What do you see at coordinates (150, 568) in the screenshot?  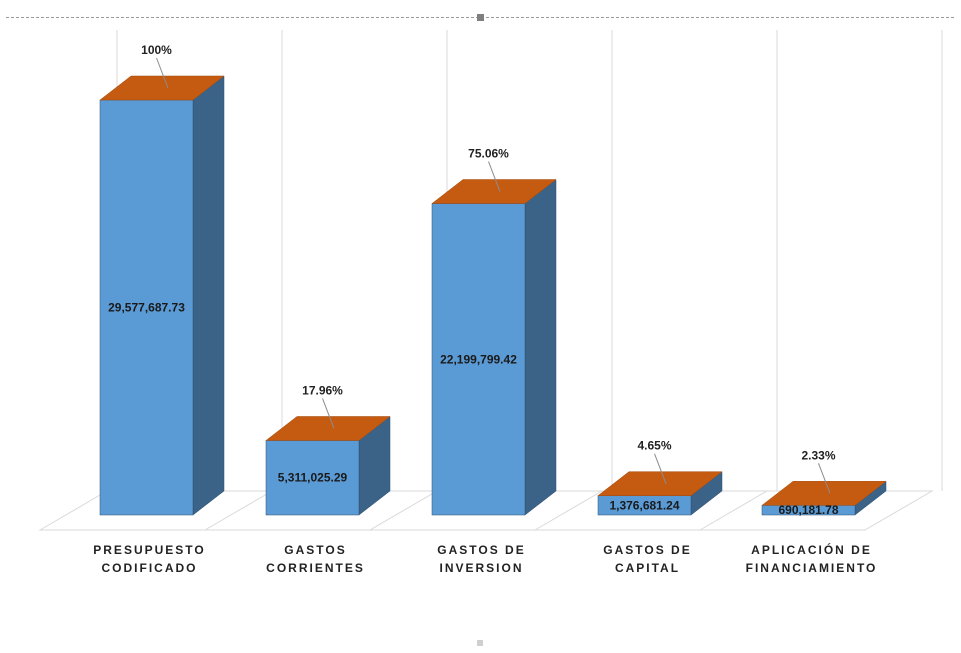 I see `category-label-0-1: CODIFICADO` at bounding box center [150, 568].